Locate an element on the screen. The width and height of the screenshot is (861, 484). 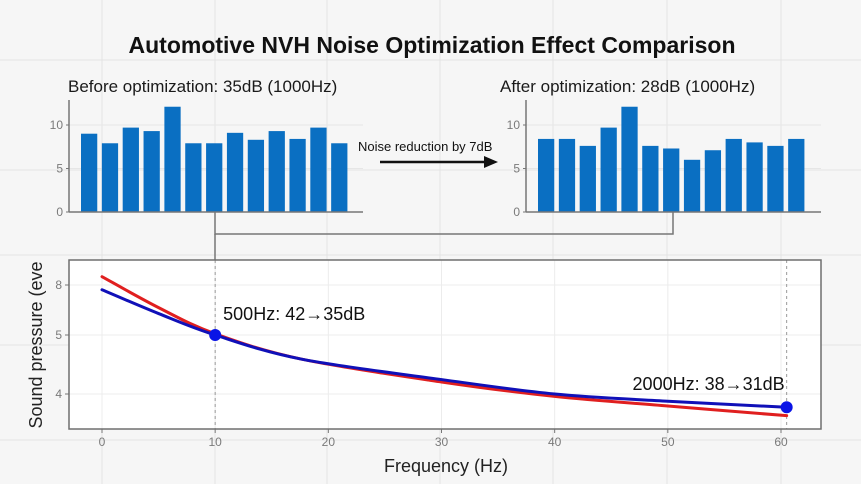
connector-bracket is located at coordinates (444, 237).